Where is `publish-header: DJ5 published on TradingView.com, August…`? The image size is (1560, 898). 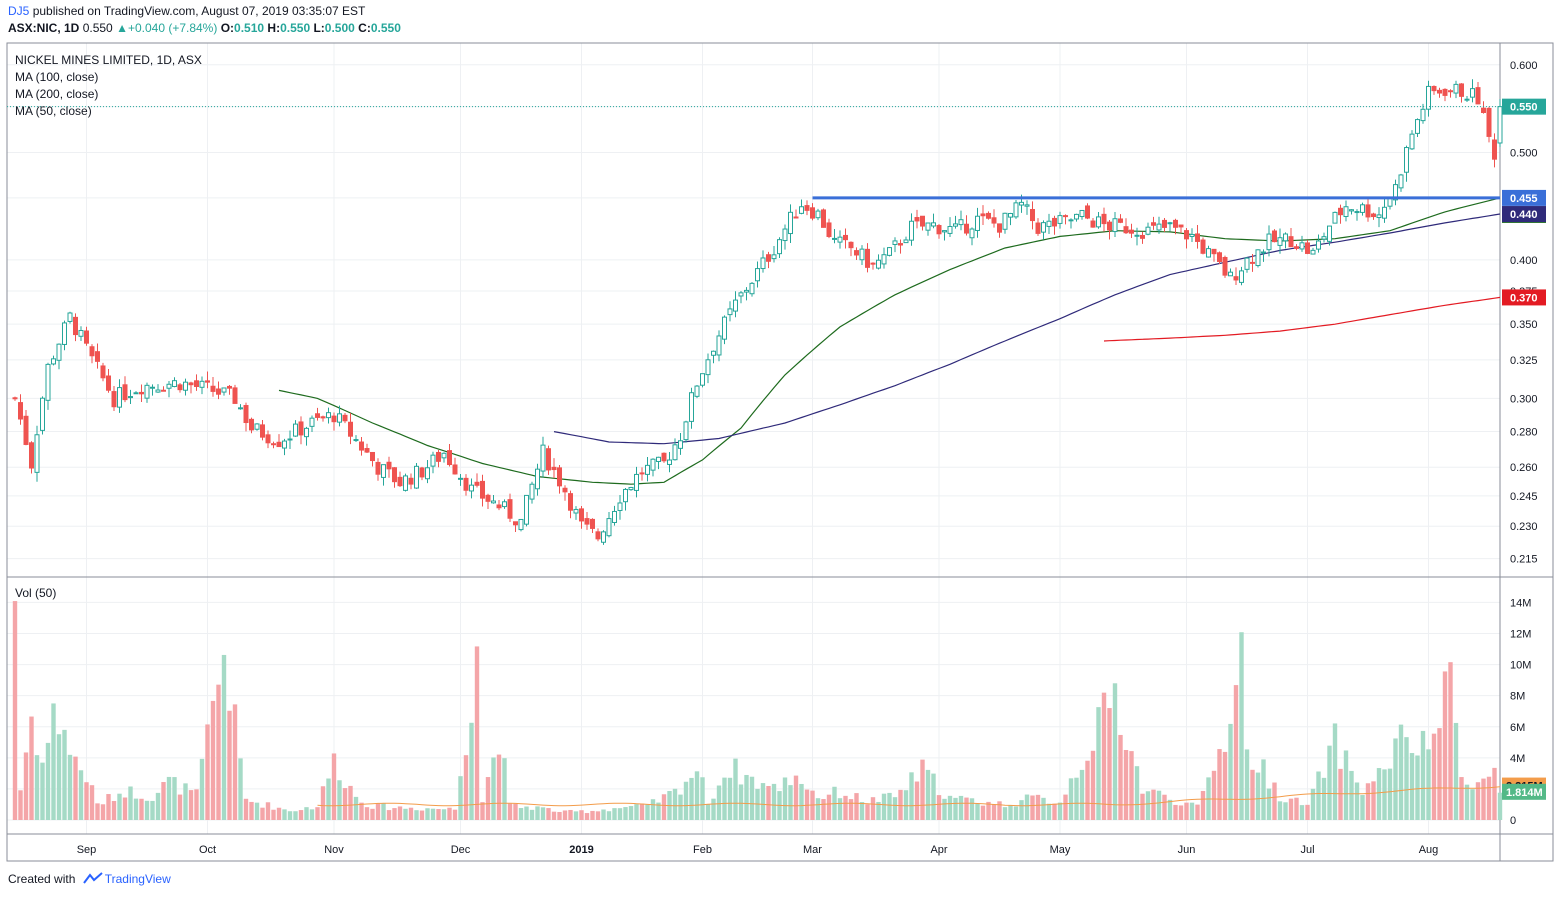 publish-header: DJ5 published on TradingView.com, August… is located at coordinates (186, 11).